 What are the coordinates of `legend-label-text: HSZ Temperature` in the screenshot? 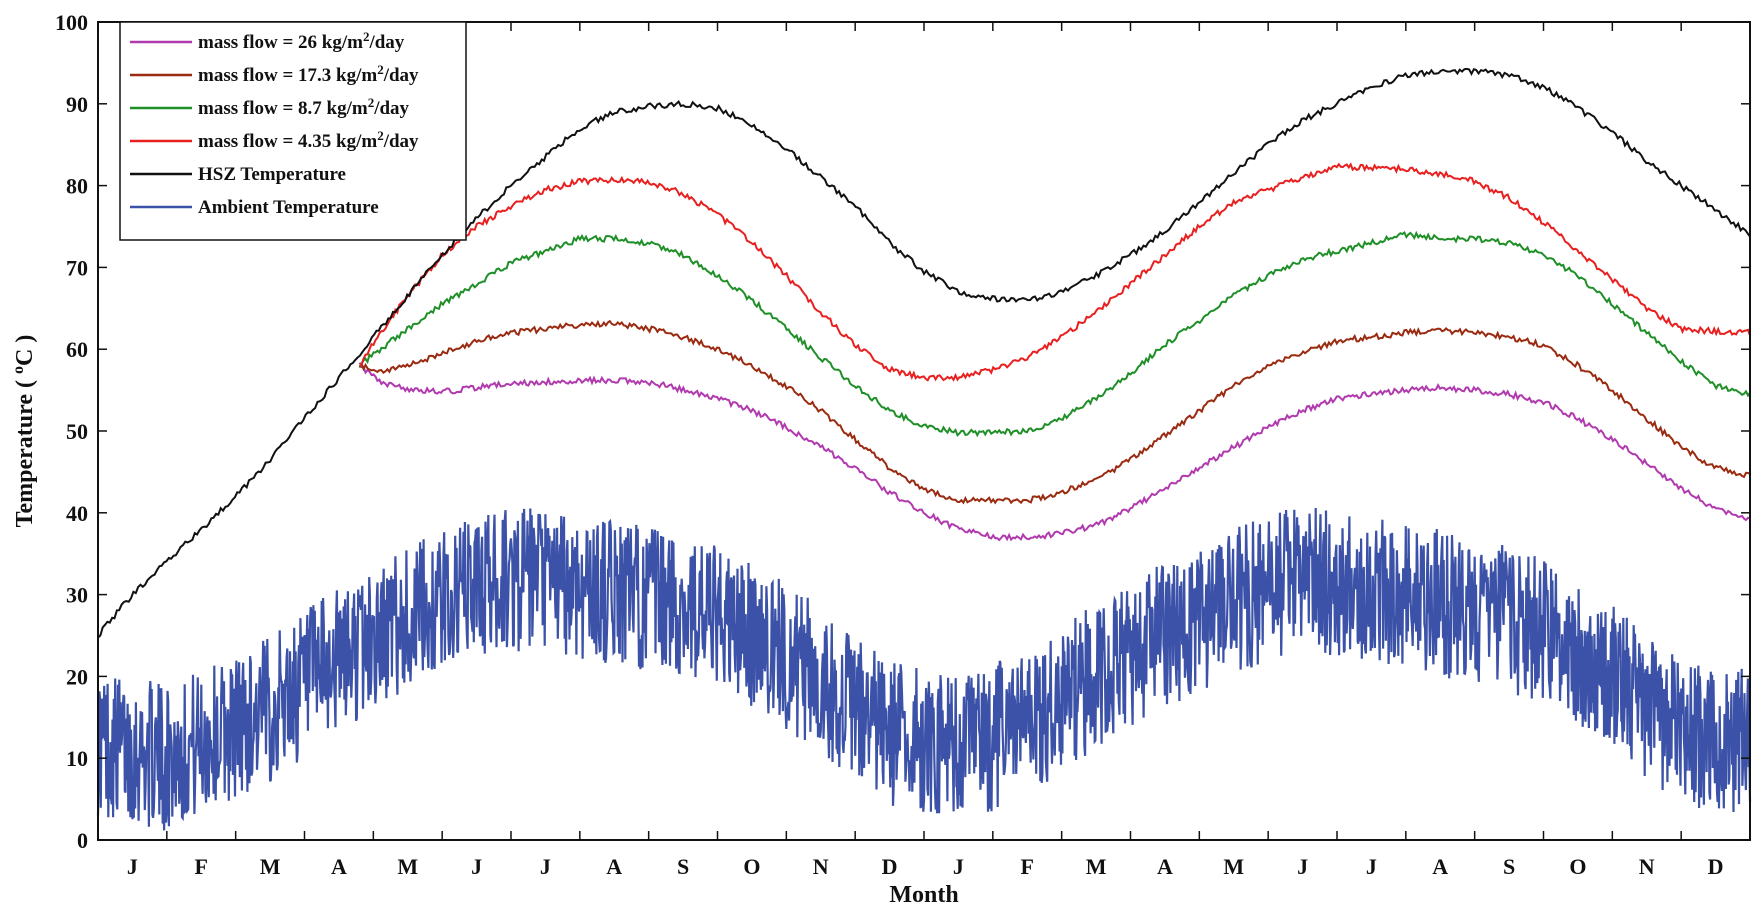 It's located at (272, 174).